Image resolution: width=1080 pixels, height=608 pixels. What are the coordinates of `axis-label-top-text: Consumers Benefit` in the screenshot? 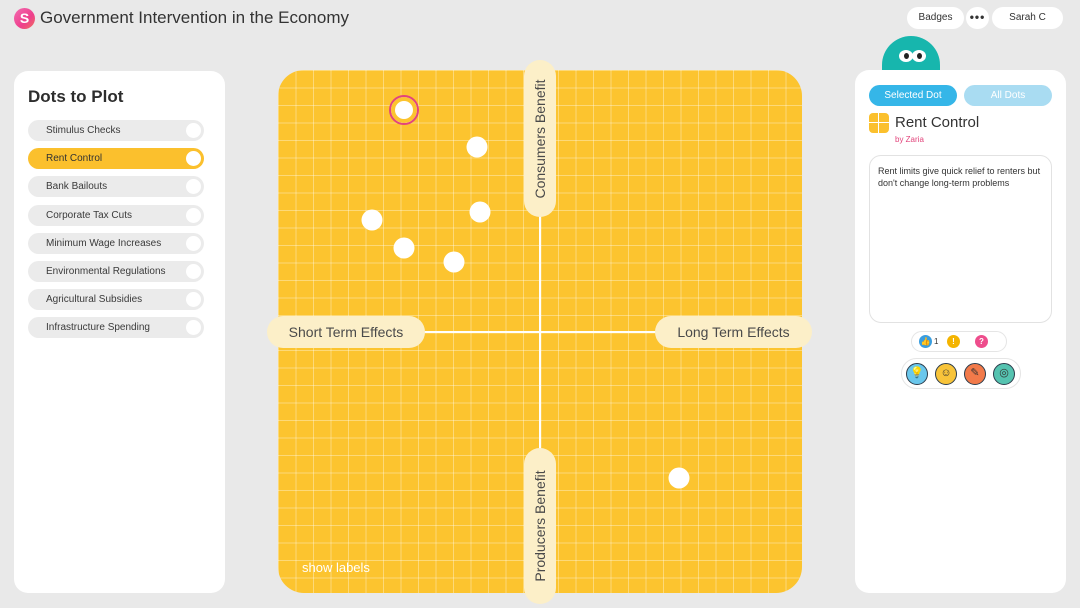 It's located at (540, 138).